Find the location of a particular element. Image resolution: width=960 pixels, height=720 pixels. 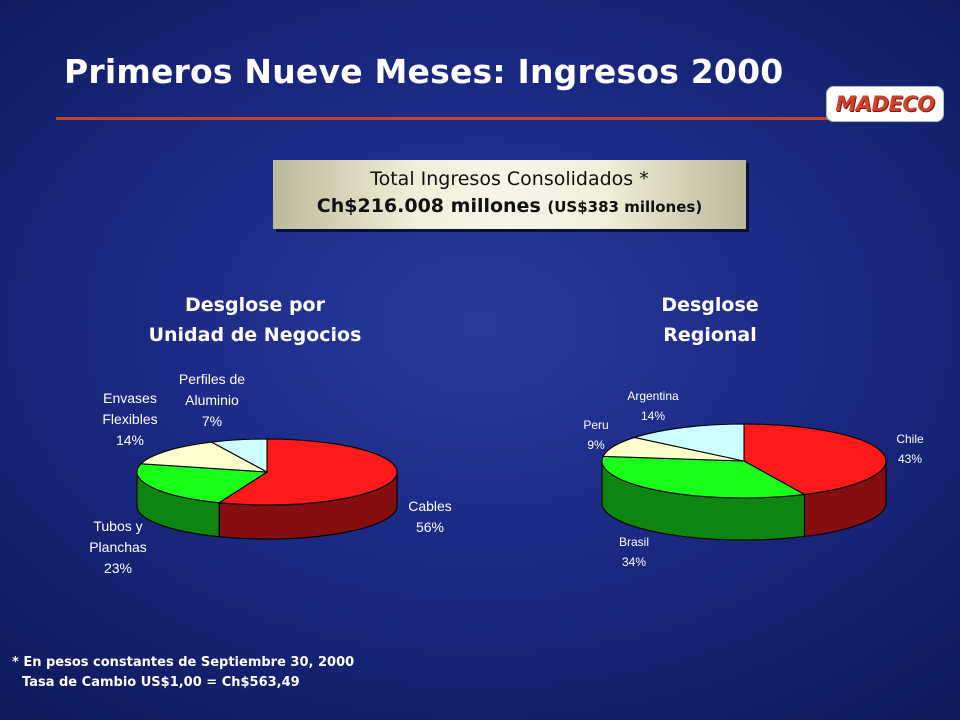

chart1-label-envases: Envases Flexibles 14% is located at coordinates (130, 419).